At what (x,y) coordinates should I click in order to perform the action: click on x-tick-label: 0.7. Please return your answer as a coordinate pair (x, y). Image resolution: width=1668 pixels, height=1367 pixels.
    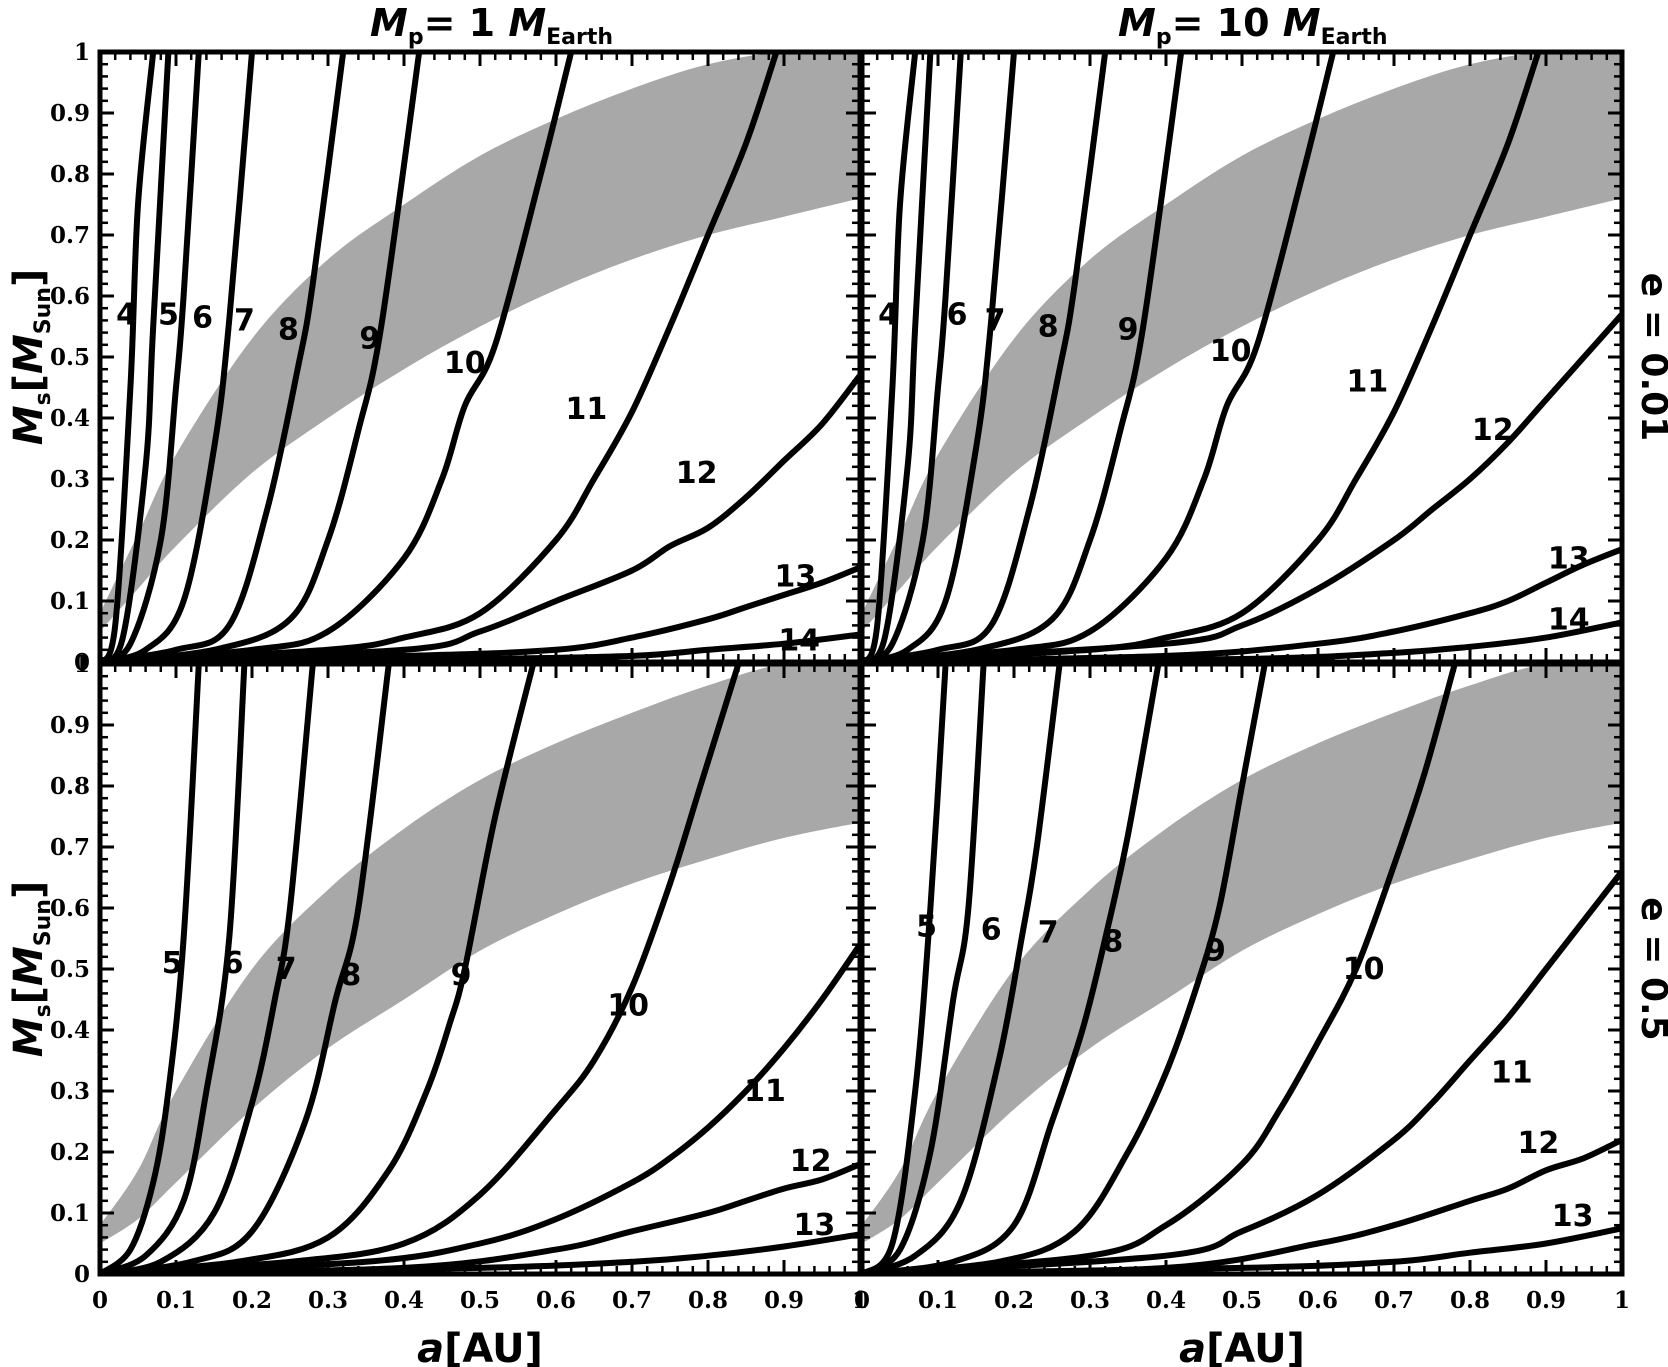
    Looking at the image, I should click on (1394, 1300).